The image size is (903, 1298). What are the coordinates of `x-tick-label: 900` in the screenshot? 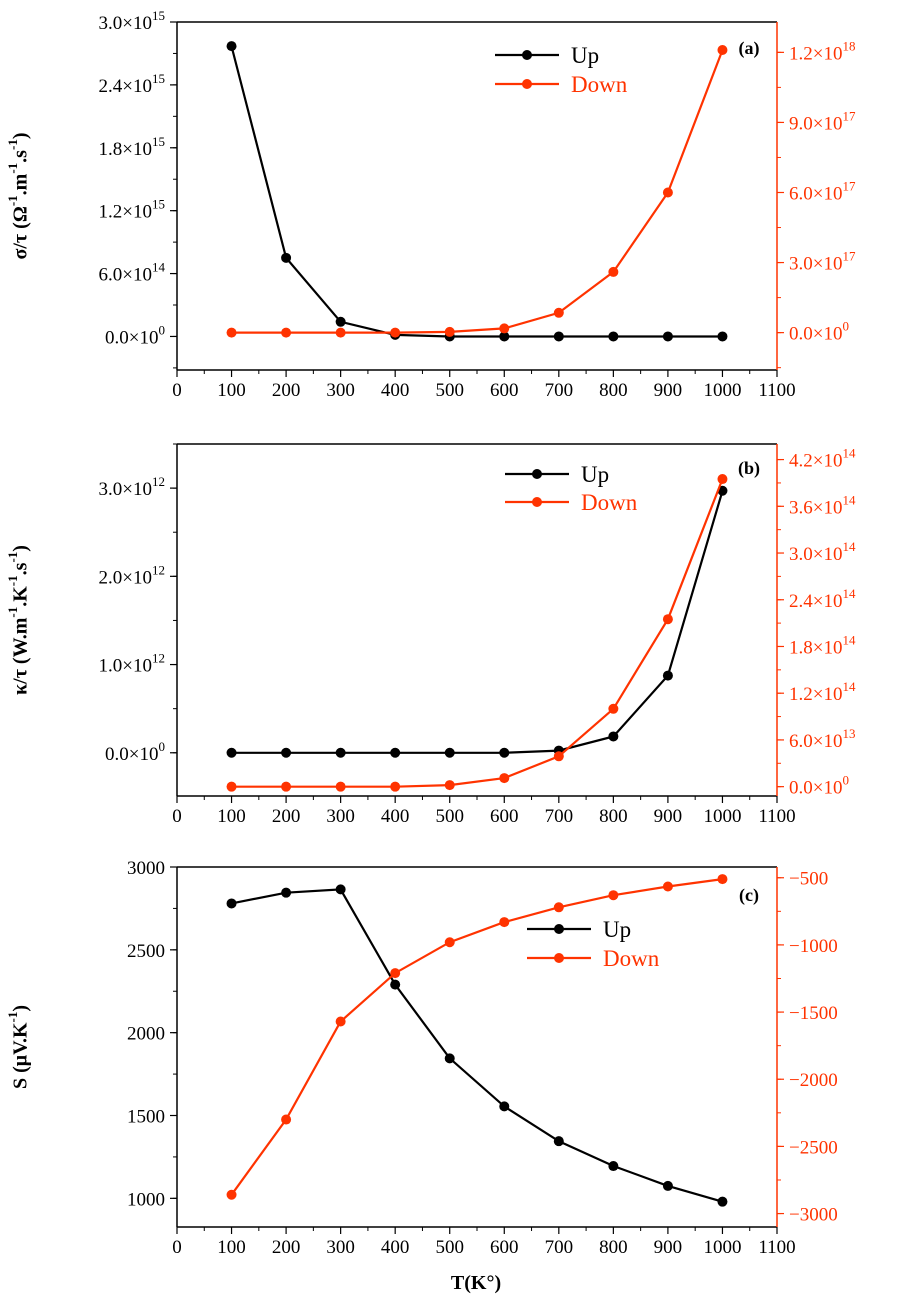 It's located at (668, 390).